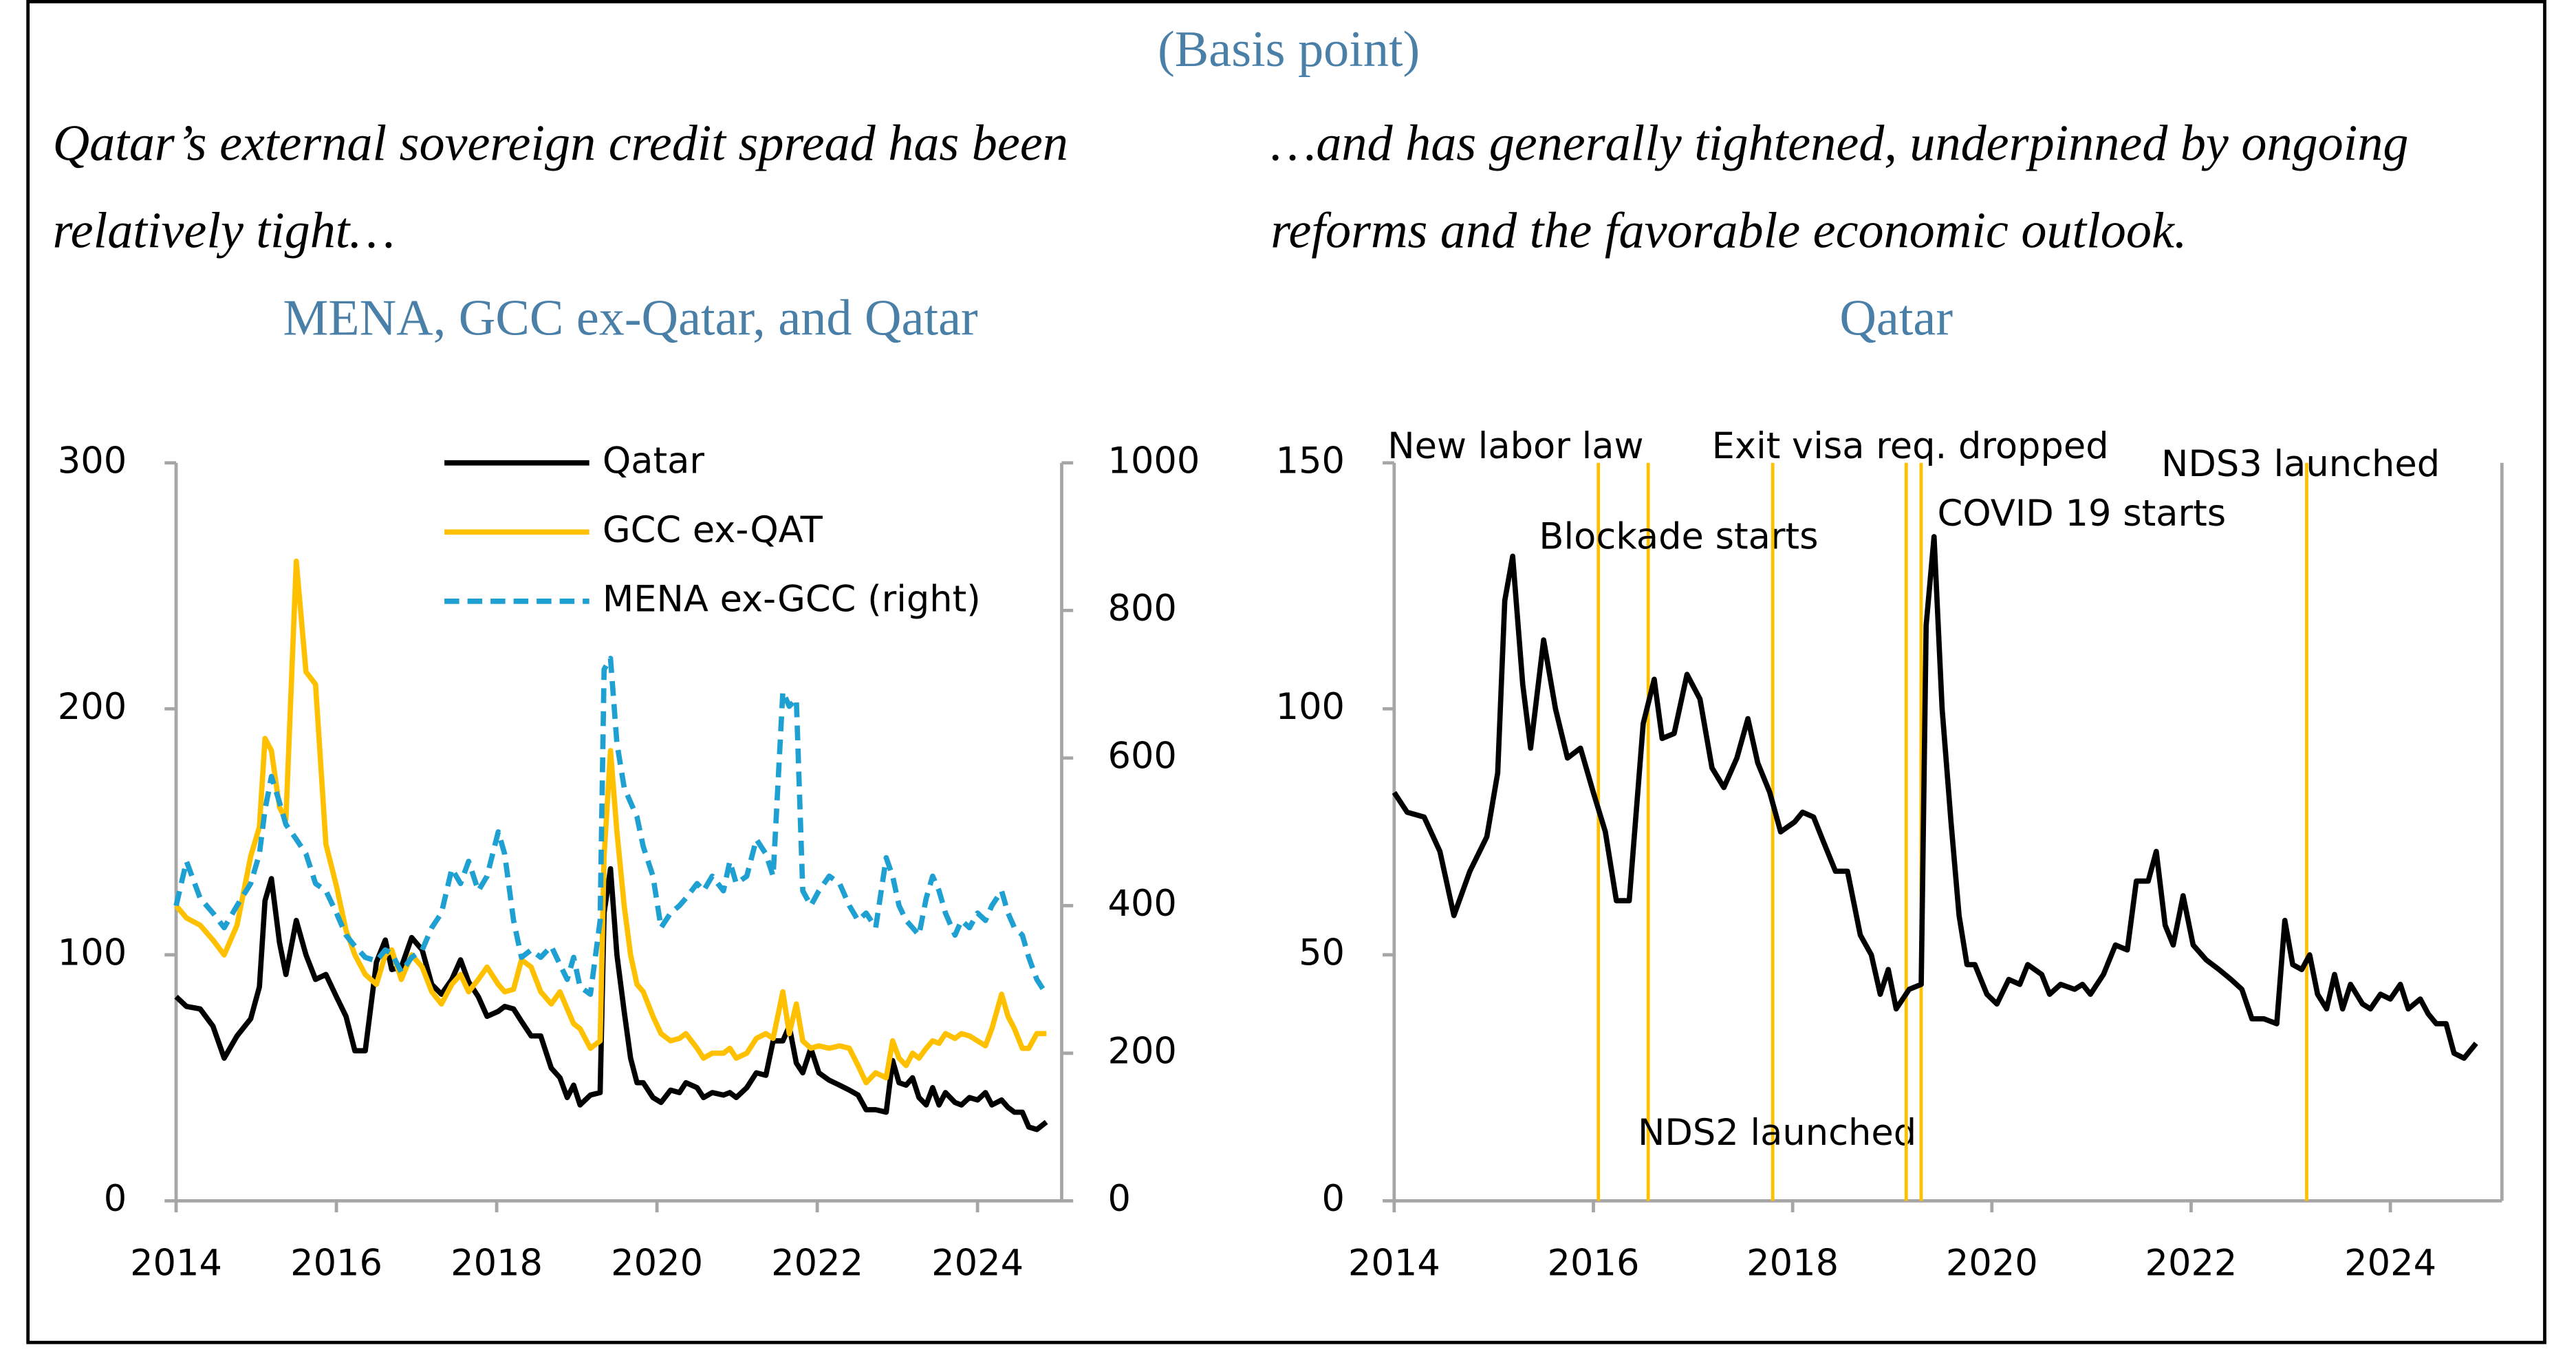 Image resolution: width=2576 pixels, height=1354 pixels. What do you see at coordinates (92, 707) in the screenshot?
I see `y-tick-label: 200` at bounding box center [92, 707].